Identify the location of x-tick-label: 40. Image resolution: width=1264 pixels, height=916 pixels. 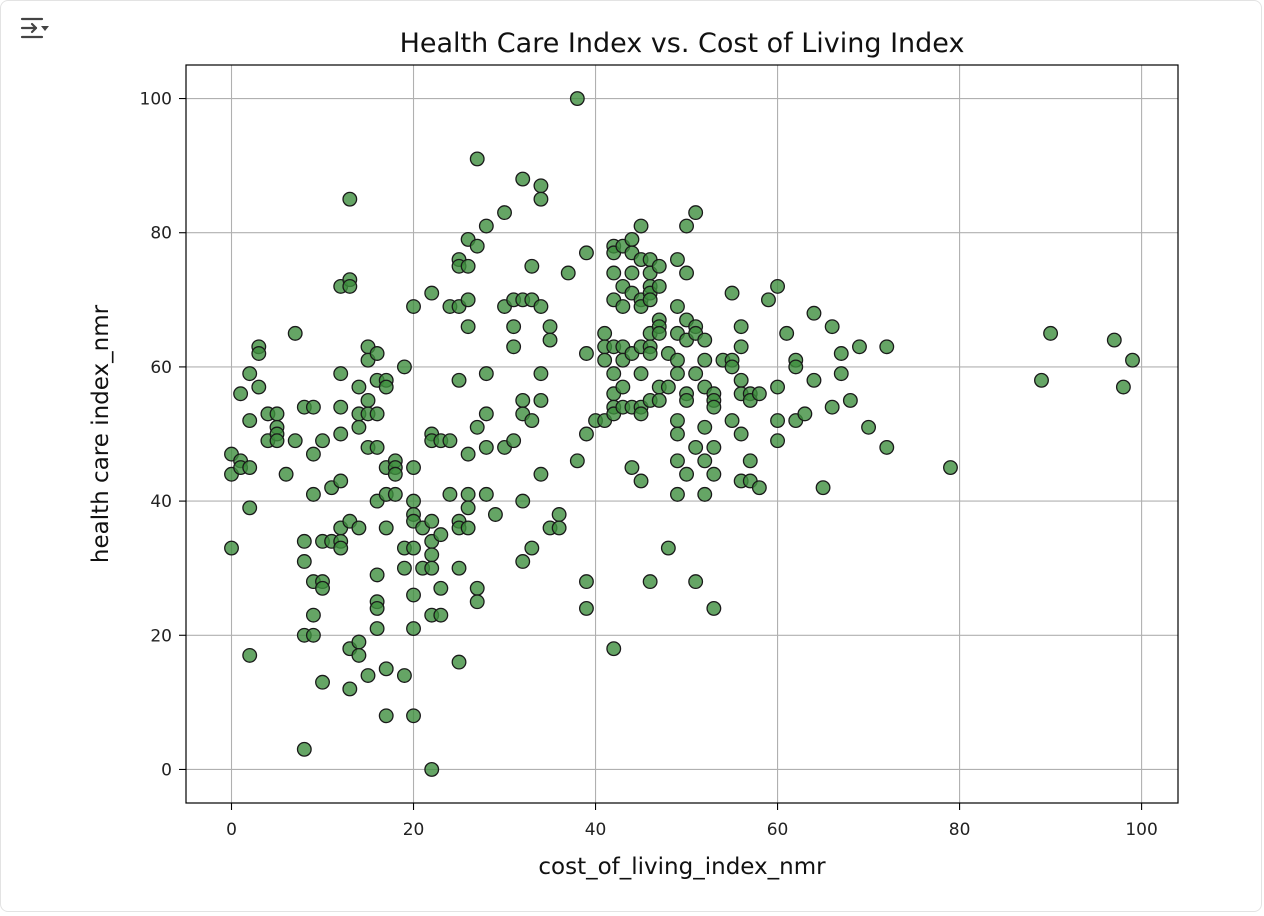
(596, 830).